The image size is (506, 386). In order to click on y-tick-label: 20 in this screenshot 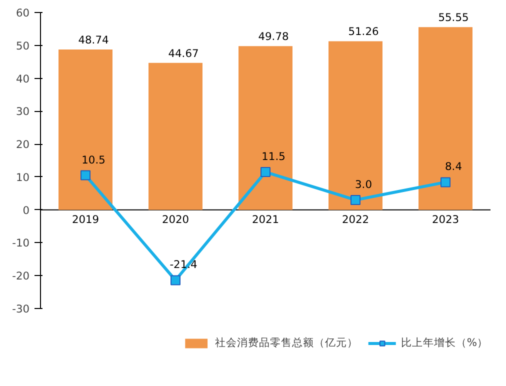, I will do `click(23, 145)`.